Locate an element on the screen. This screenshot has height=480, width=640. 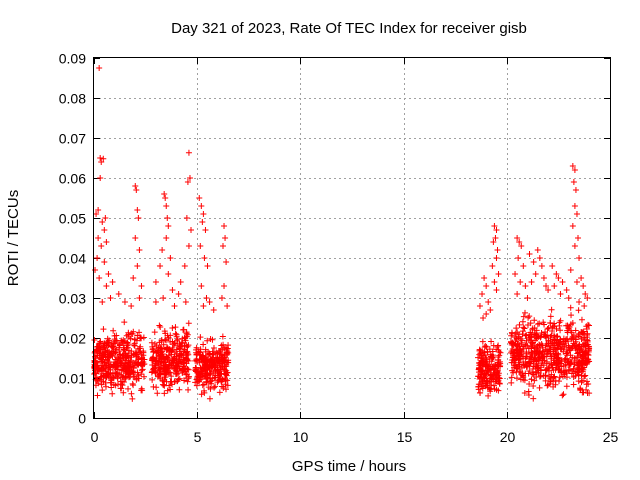
y-tick-label: 0 is located at coordinates (82, 419).